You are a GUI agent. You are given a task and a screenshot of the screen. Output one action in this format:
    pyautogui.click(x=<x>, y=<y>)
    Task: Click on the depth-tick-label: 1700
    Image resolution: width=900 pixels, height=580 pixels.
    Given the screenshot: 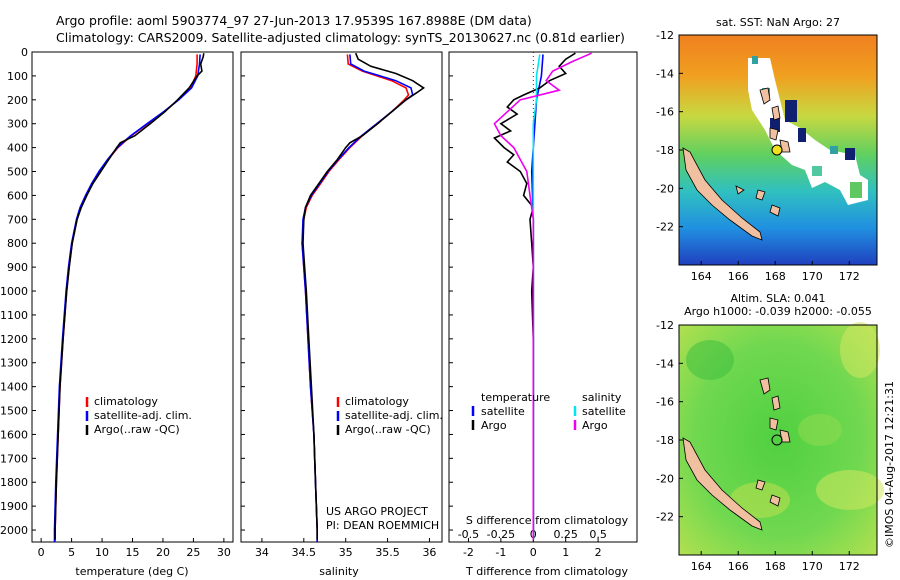 What is the action you would take?
    pyautogui.click(x=14, y=458)
    